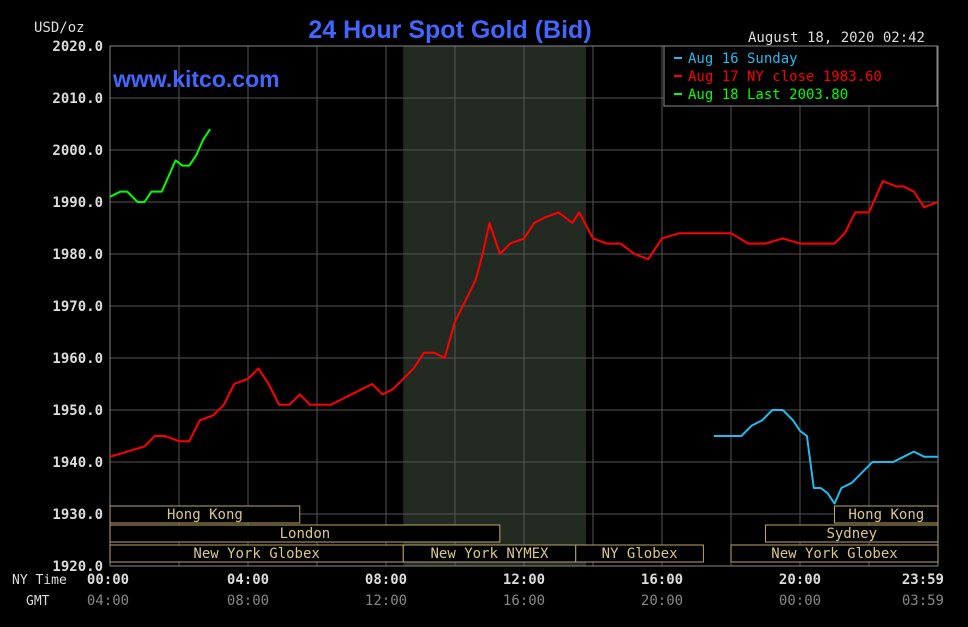 The width and height of the screenshot is (968, 627). I want to click on timestamp: August 18, 2020 02:42, so click(836, 38).